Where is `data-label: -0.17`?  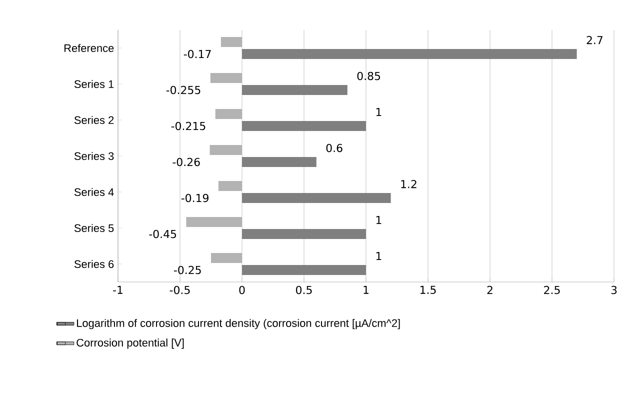 data-label: -0.17 is located at coordinates (197, 54).